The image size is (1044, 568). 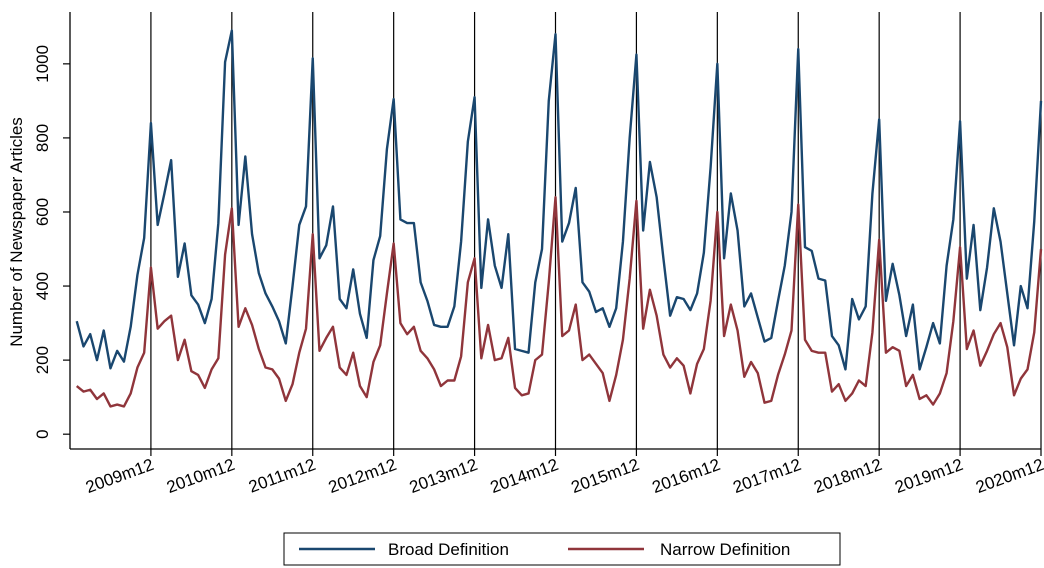 I want to click on y-tick-label-200: 200, so click(x=42, y=360).